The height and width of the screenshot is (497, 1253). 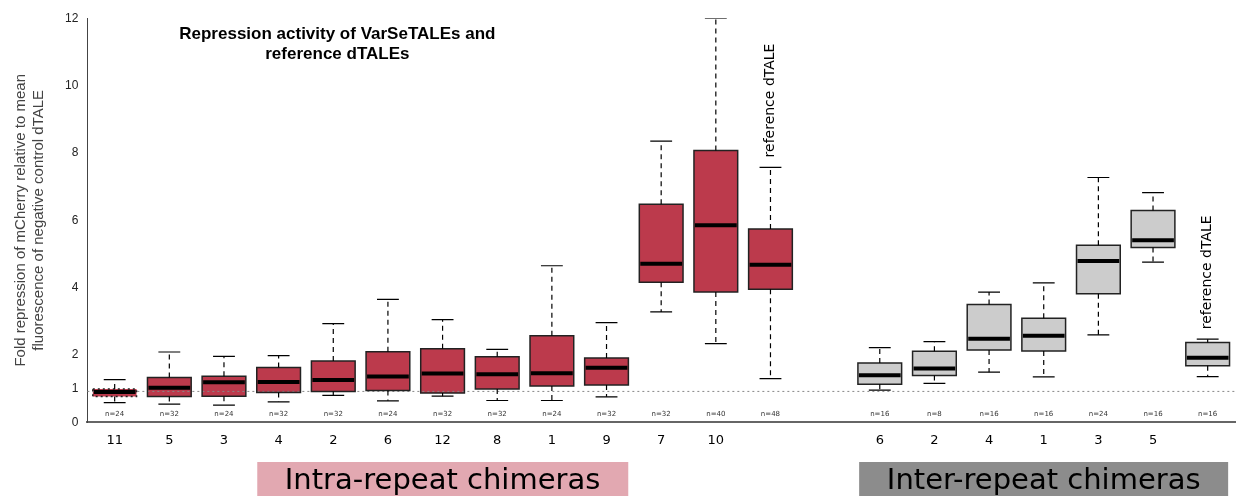 I want to click on y-tick-label: 0, so click(x=75, y=421).